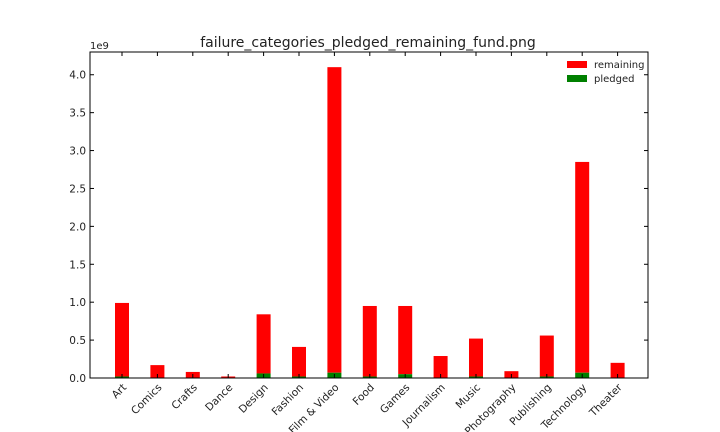 This screenshot has height=432, width=720. I want to click on x-tick-label: Dance, so click(219, 398).